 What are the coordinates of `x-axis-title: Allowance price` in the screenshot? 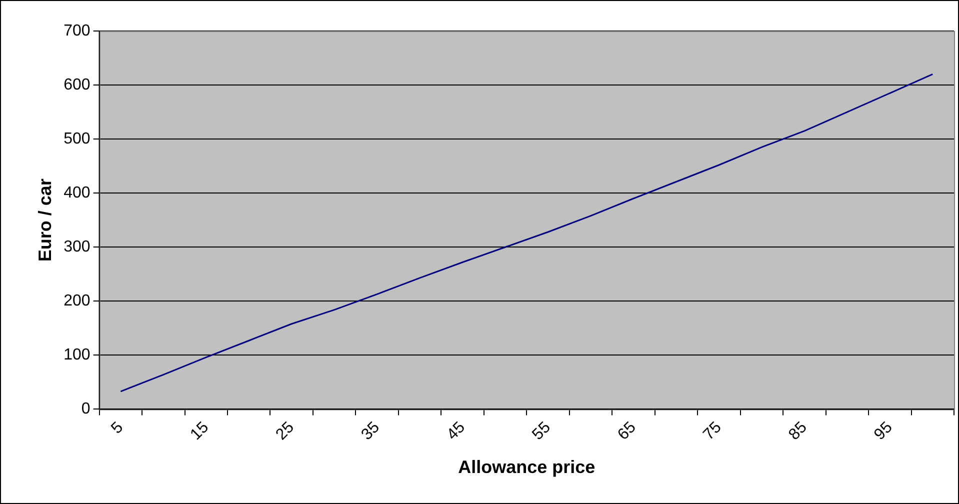 It's located at (527, 467).